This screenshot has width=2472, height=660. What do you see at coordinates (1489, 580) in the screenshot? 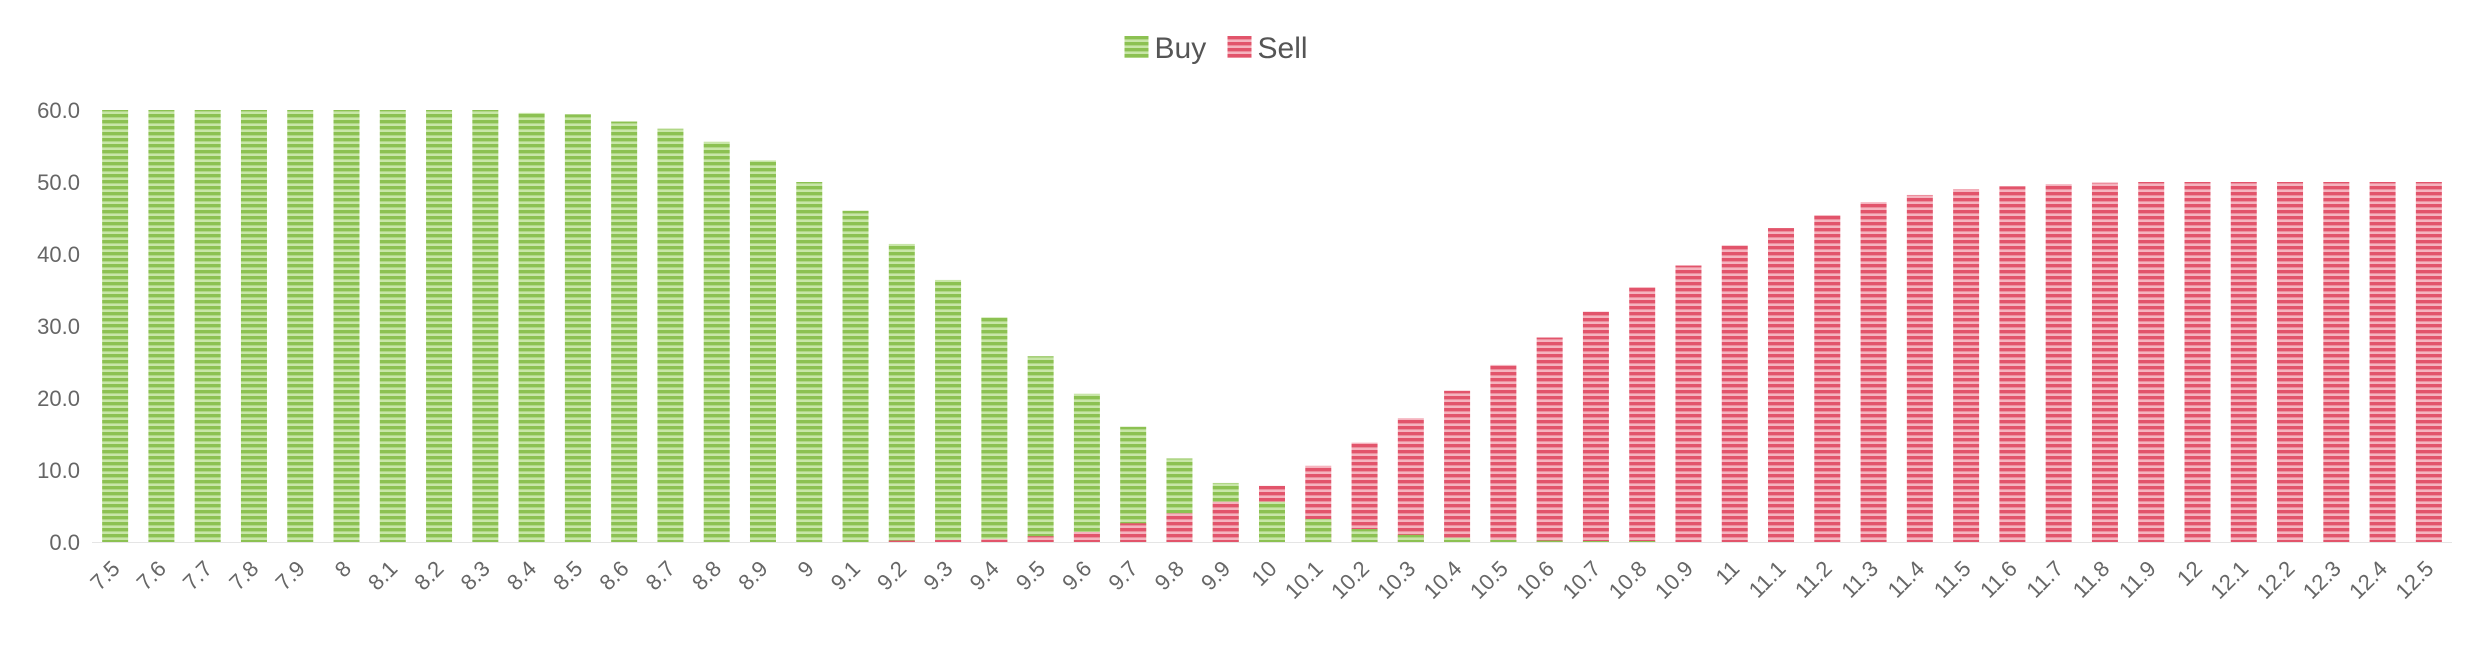
I see `x-tick-label: 10.5` at bounding box center [1489, 580].